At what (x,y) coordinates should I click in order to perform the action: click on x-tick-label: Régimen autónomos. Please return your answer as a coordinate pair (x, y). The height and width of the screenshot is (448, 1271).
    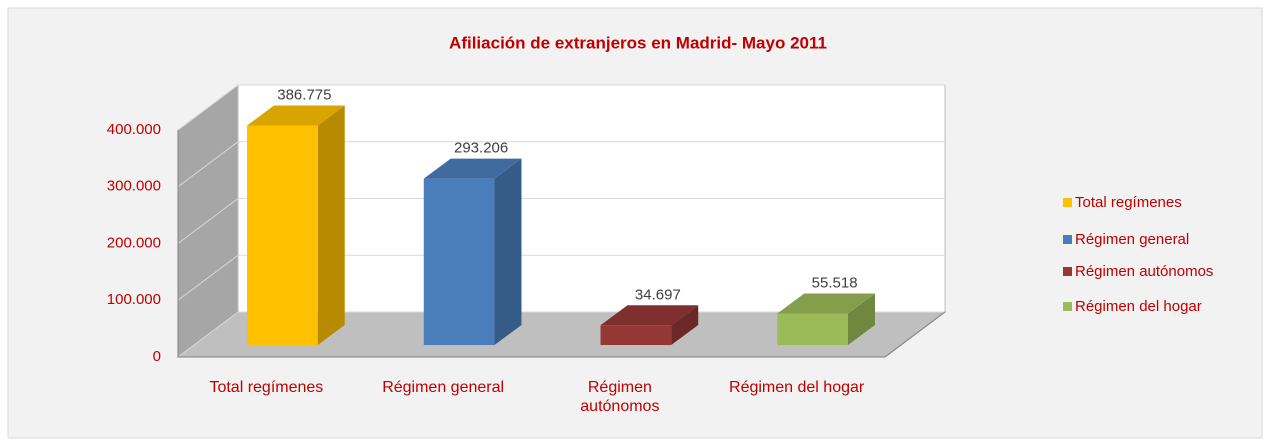
    Looking at the image, I should click on (620, 397).